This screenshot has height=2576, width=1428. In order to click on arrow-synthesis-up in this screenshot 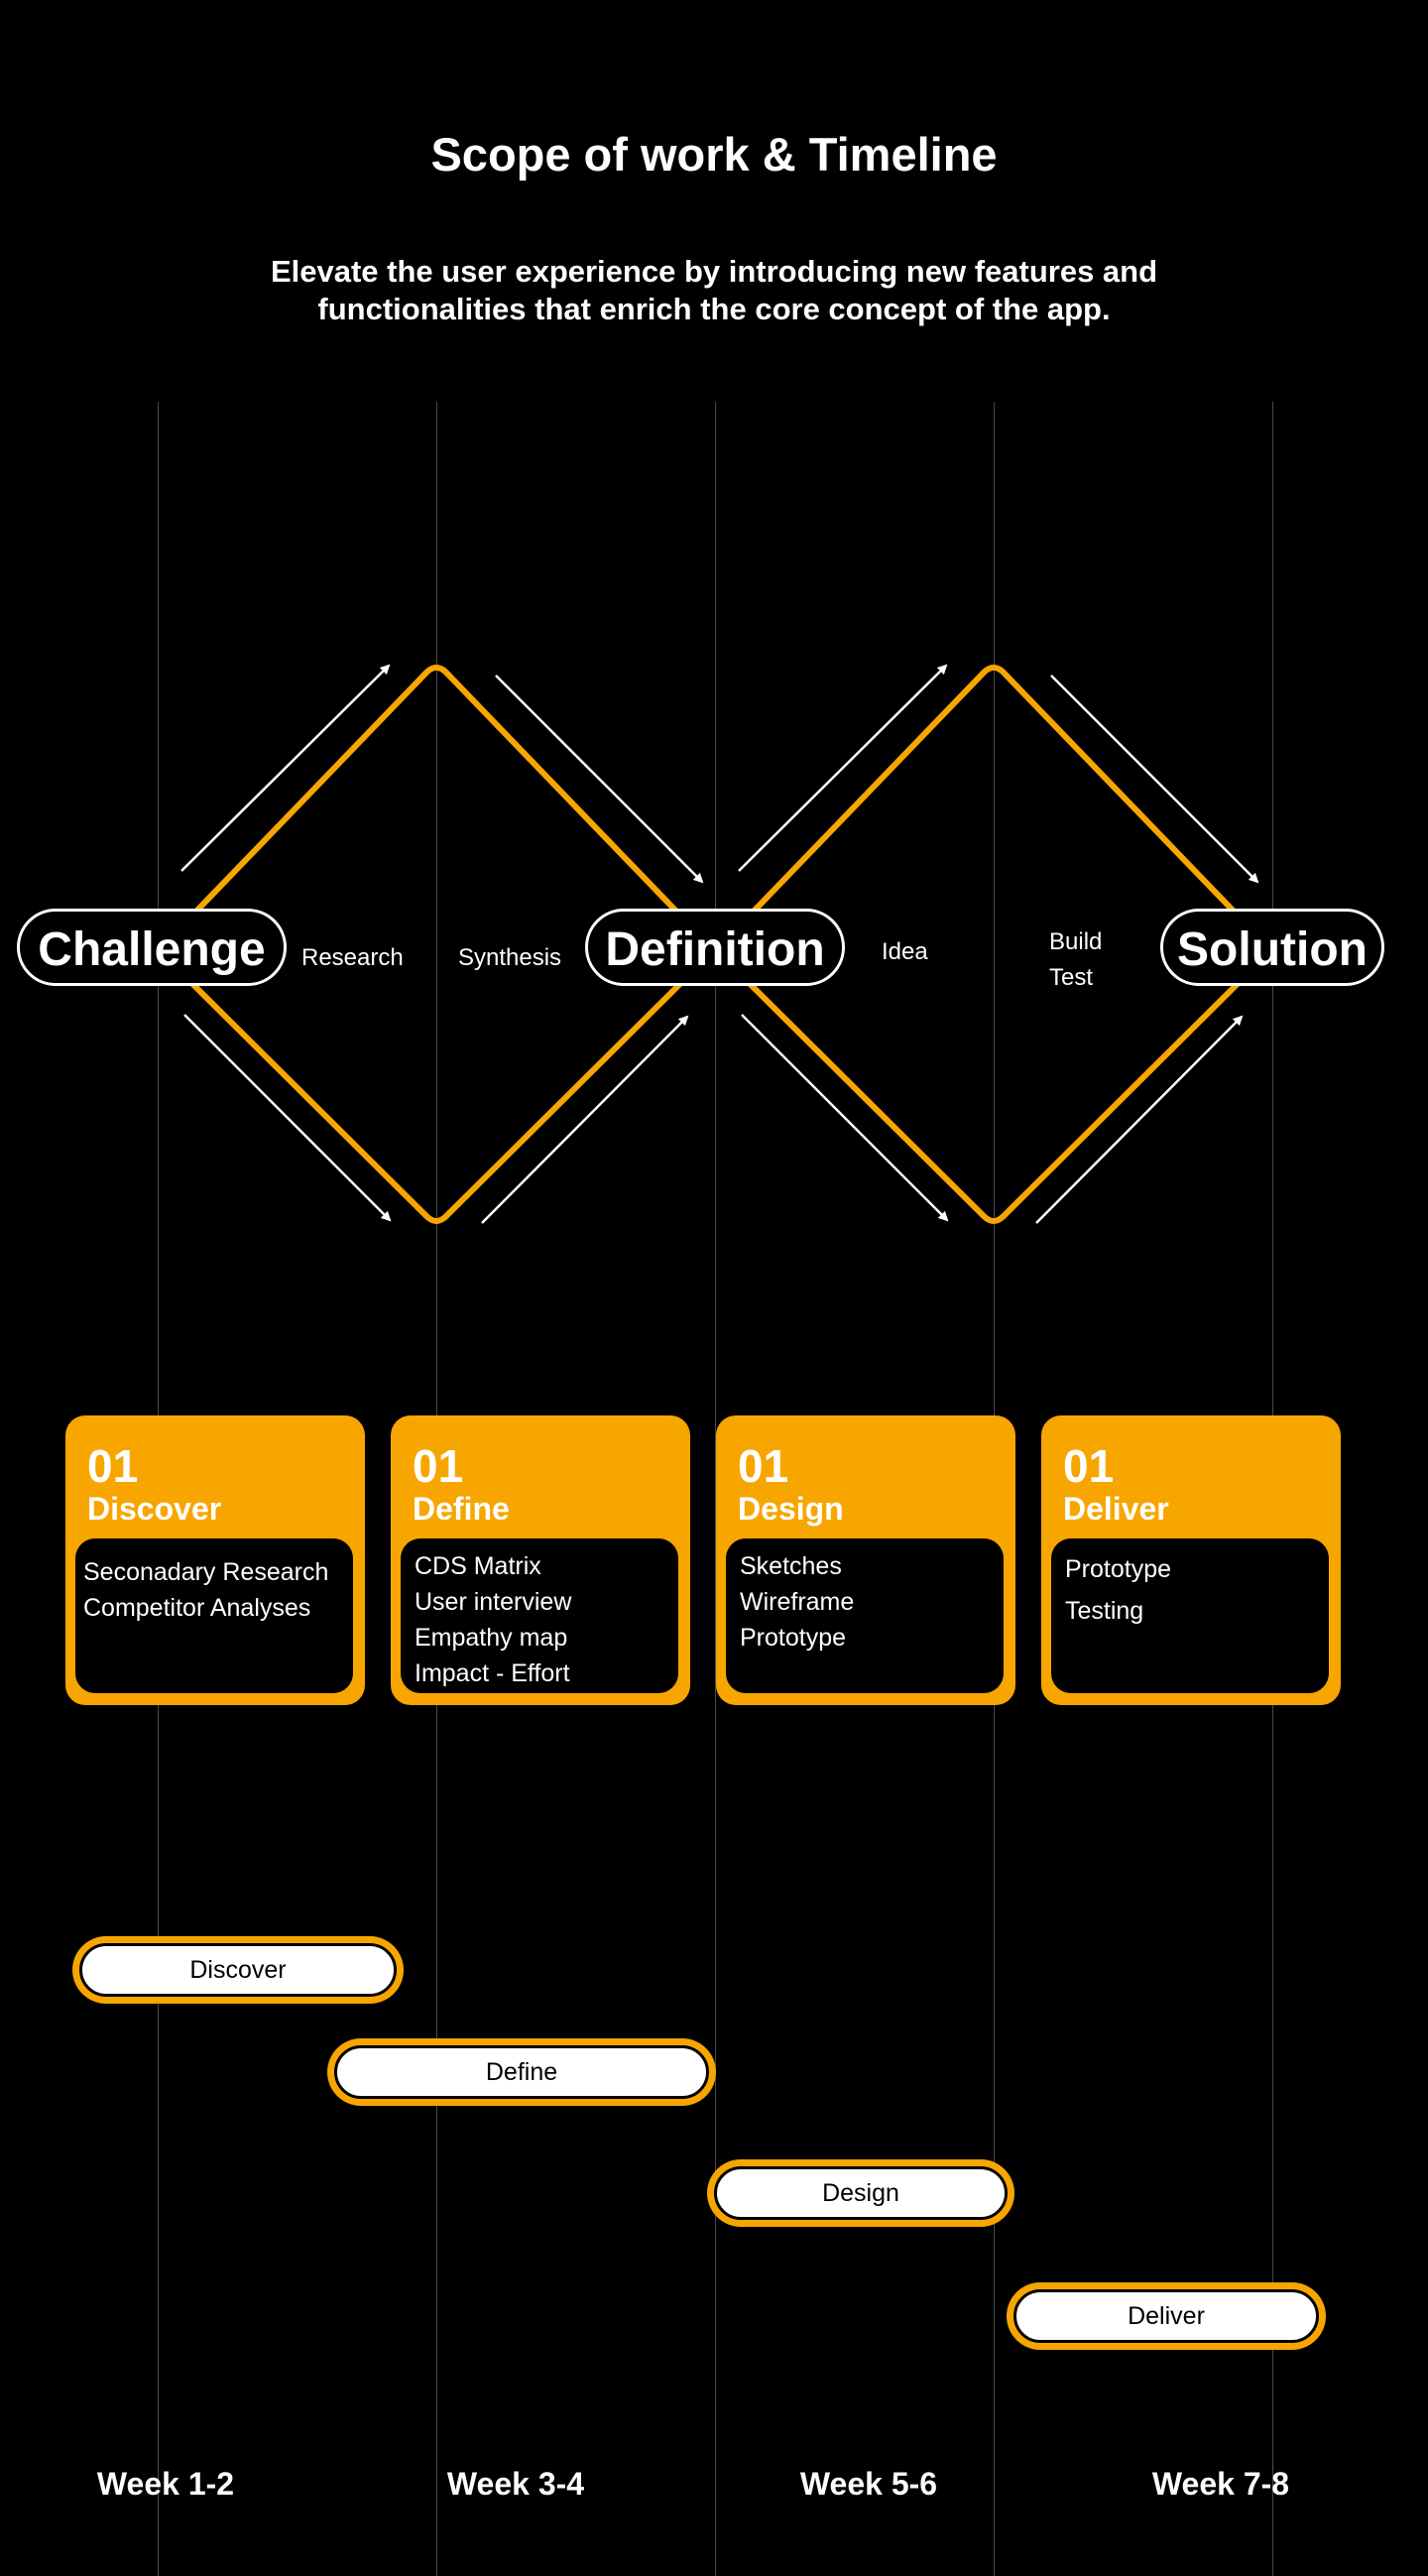, I will do `click(585, 1119)`.